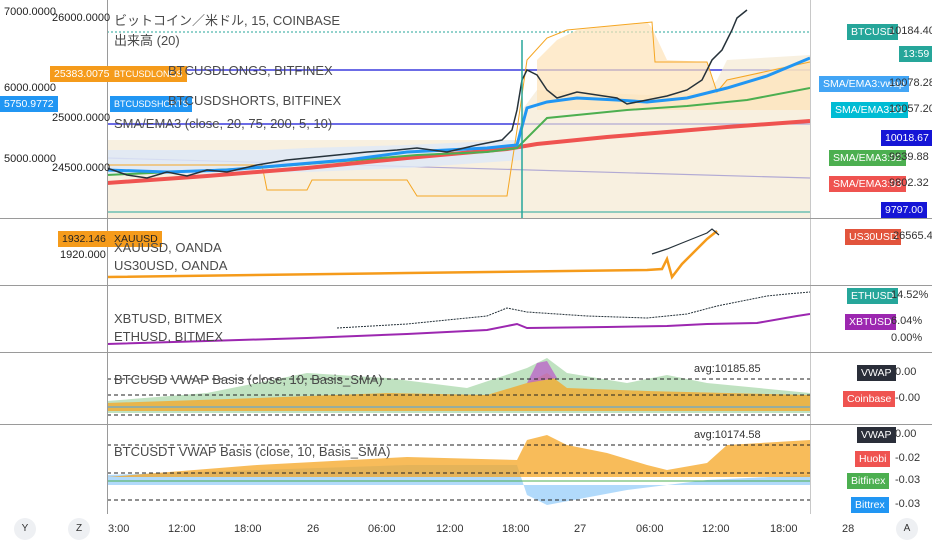  Describe the element at coordinates (908, 398) in the screenshot. I see `coinbase-value: -0.00` at that location.